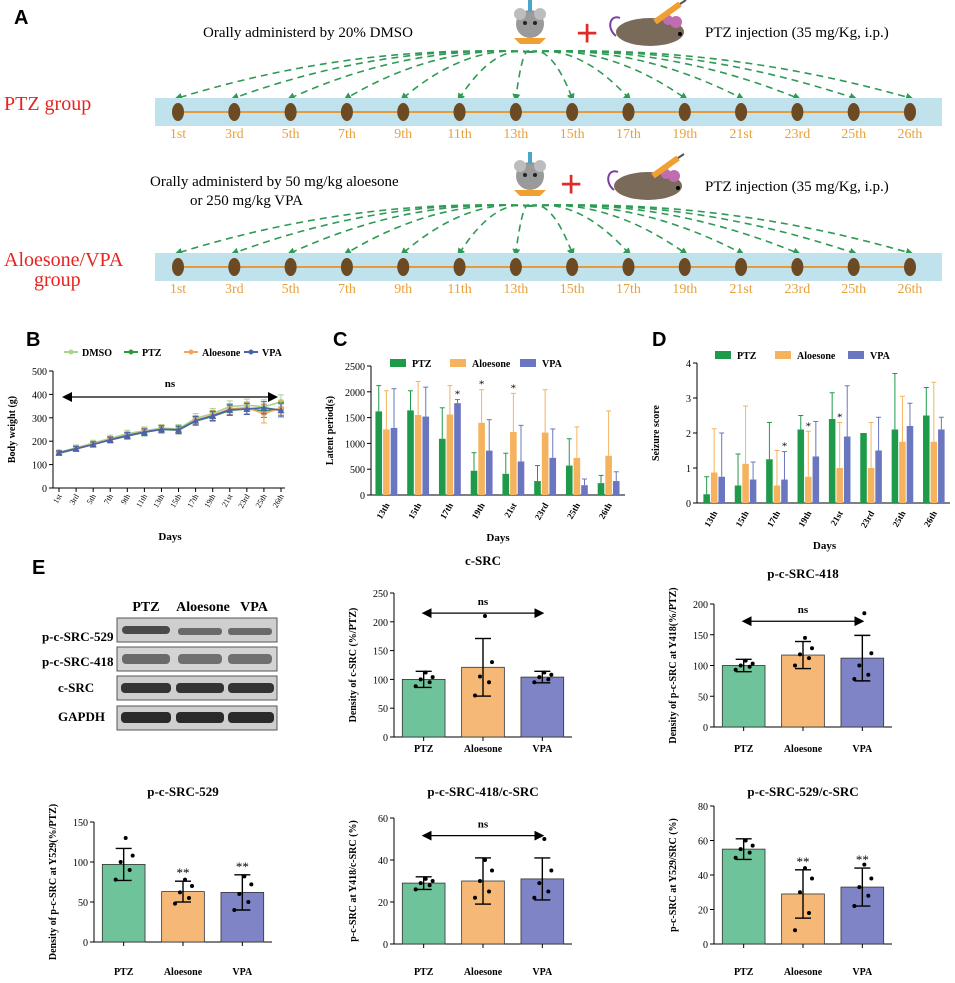 The height and width of the screenshot is (983, 955). Describe the element at coordinates (39, 372) in the screenshot. I see `y-tick-label: 500` at that location.